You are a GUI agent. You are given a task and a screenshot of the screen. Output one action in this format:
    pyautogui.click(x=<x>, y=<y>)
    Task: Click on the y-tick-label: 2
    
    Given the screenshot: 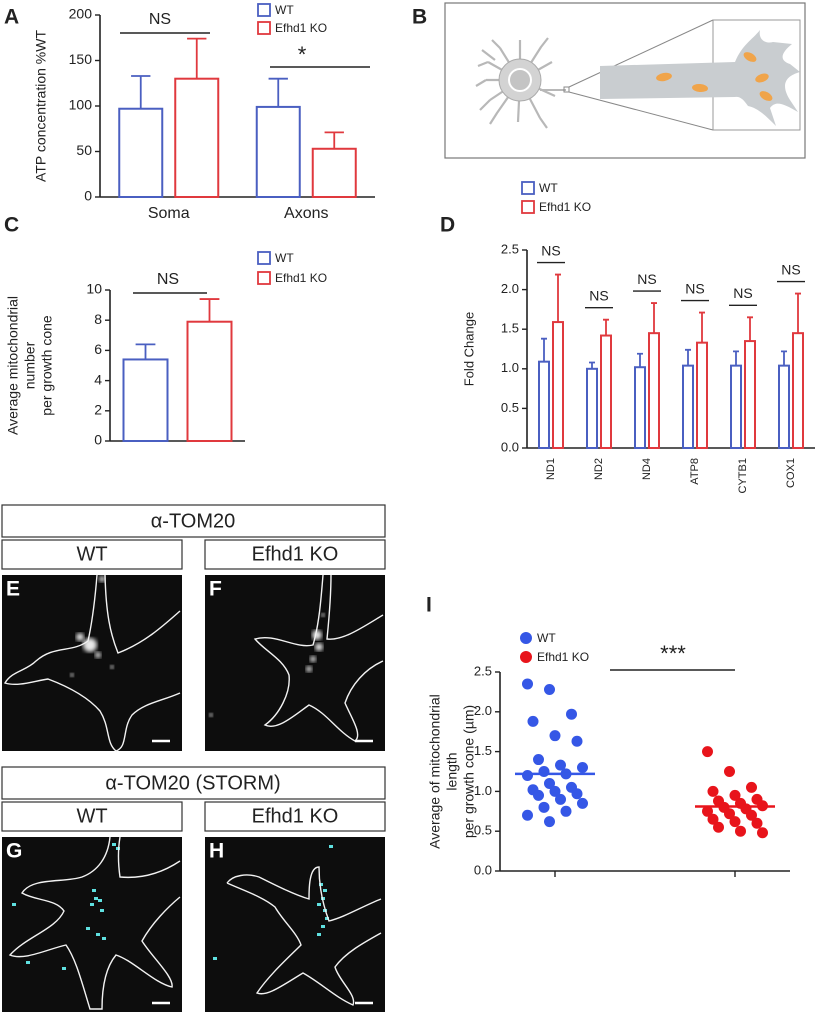 What is the action you would take?
    pyautogui.click(x=98, y=410)
    